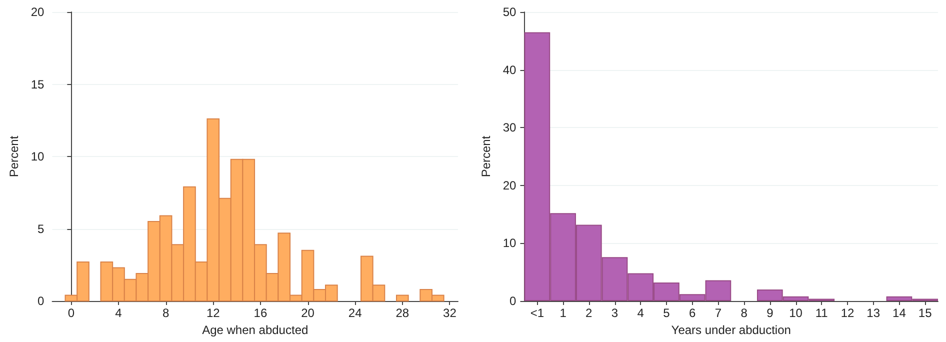  I want to click on x-tick-label: 7, so click(718, 313).